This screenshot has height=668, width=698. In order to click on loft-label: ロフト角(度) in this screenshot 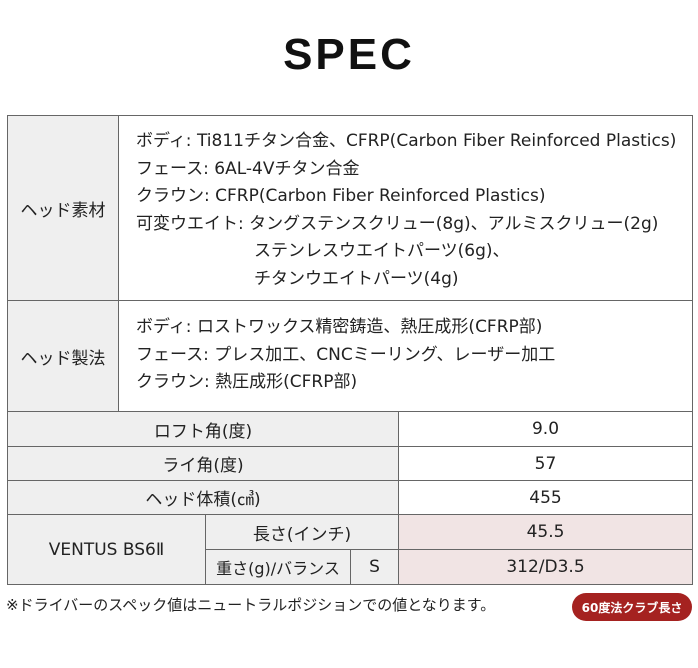, I will do `click(203, 429)`.